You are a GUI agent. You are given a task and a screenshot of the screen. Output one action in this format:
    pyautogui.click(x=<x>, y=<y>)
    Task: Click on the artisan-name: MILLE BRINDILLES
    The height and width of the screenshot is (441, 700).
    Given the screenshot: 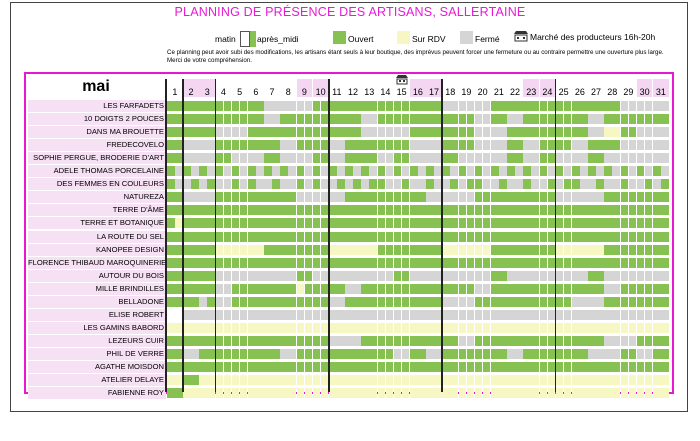 What is the action you would take?
    pyautogui.click(x=97, y=288)
    